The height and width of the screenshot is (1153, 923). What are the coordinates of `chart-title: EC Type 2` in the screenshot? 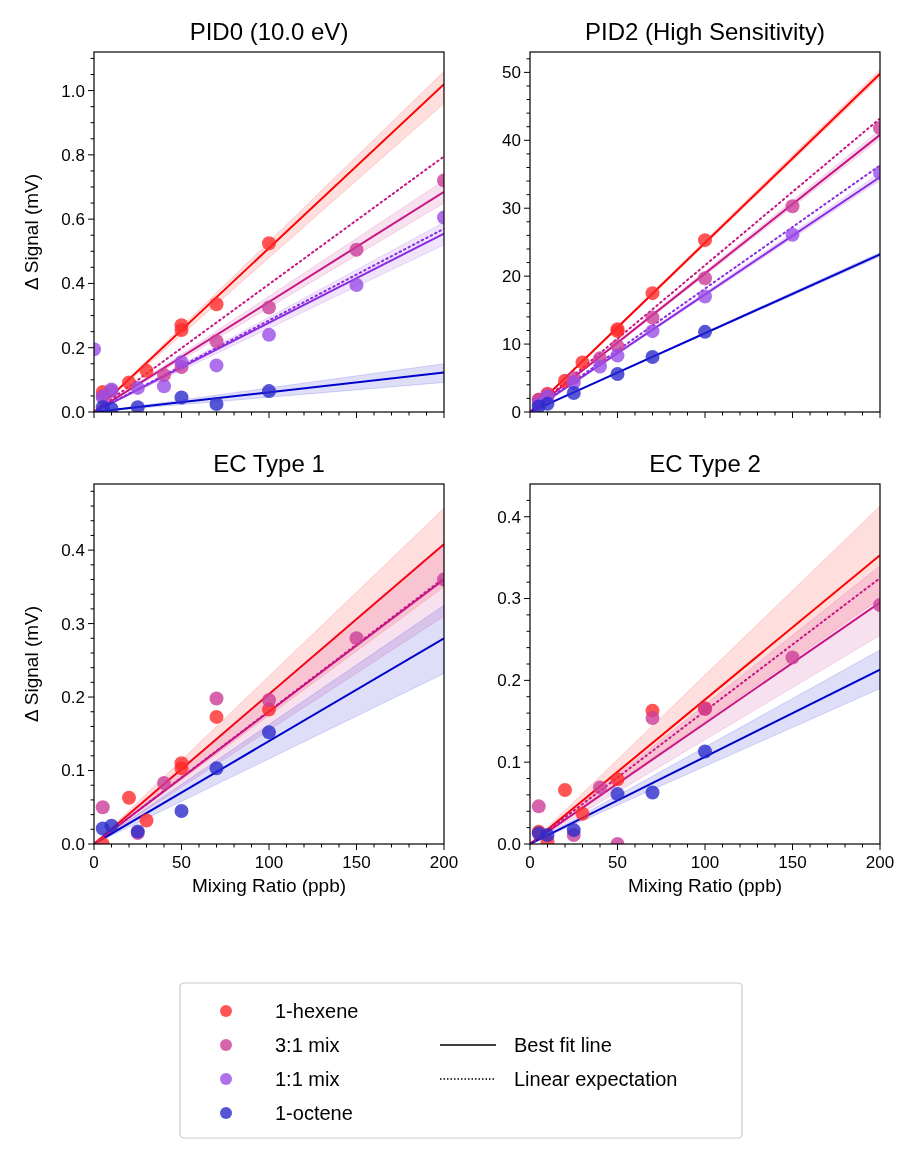 It's located at (705, 463).